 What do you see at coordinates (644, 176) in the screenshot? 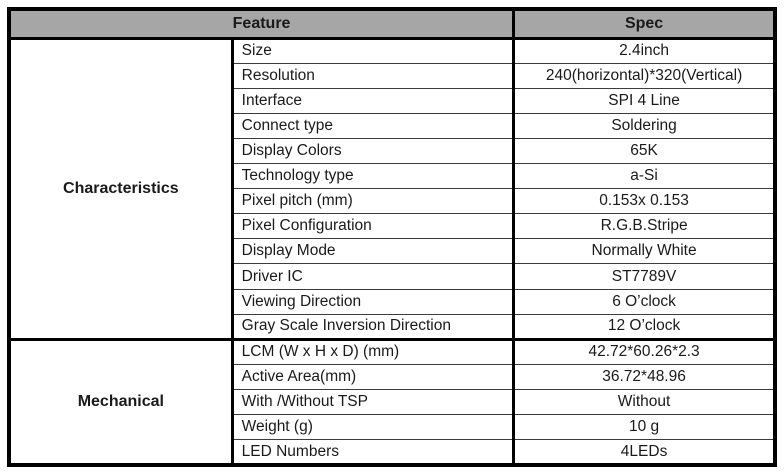
I see `spec-cell: a-Si` at bounding box center [644, 176].